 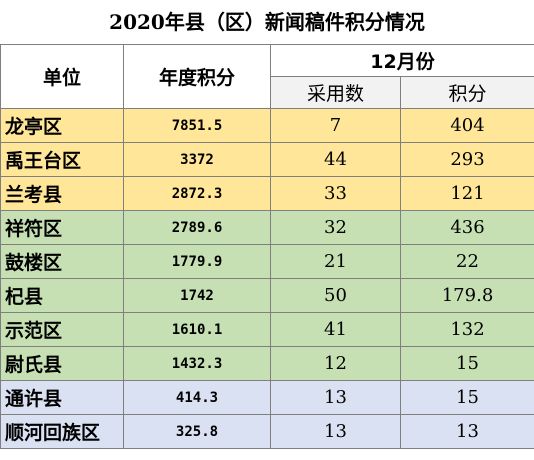 I want to click on table-row: 杞县 1742 50 179.8, so click(x=267, y=295).